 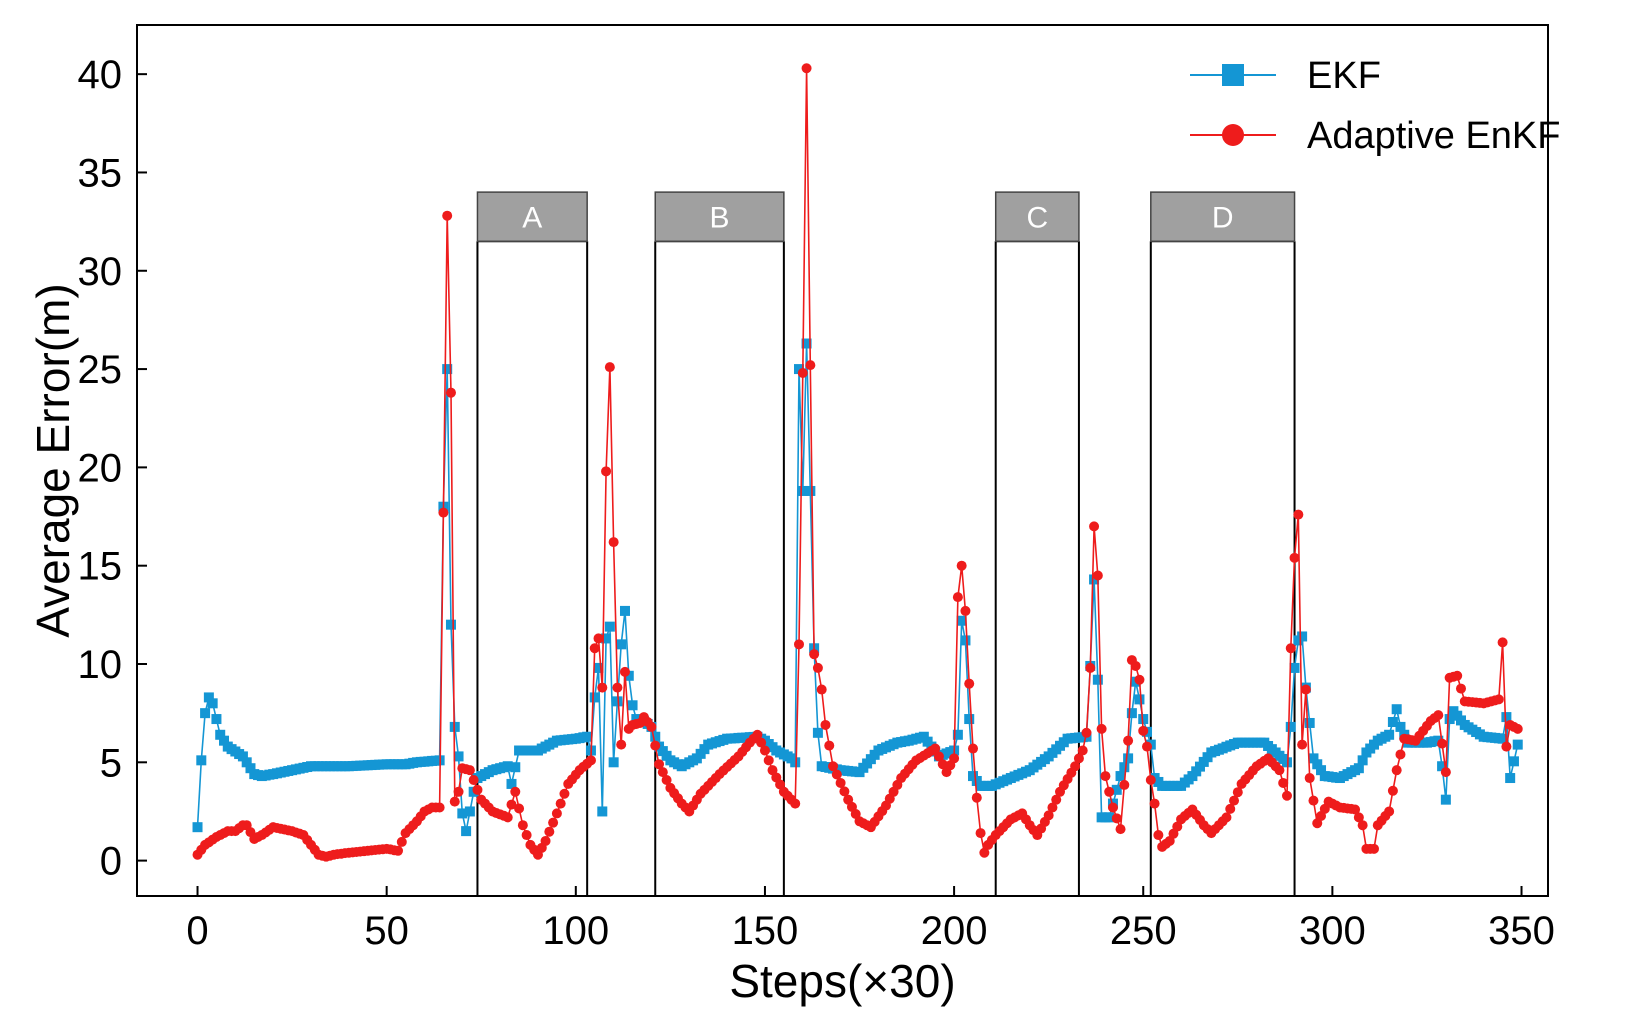 What do you see at coordinates (111, 763) in the screenshot?
I see `y-tick-label: 5` at bounding box center [111, 763].